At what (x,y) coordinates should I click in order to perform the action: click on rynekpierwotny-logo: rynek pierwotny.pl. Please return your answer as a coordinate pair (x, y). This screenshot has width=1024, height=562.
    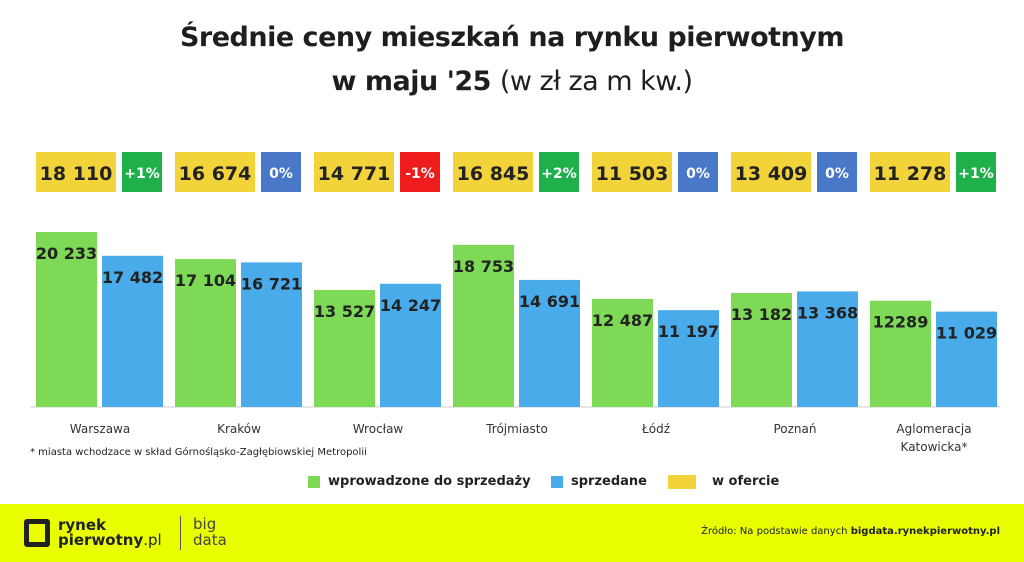
    Looking at the image, I should click on (93, 533).